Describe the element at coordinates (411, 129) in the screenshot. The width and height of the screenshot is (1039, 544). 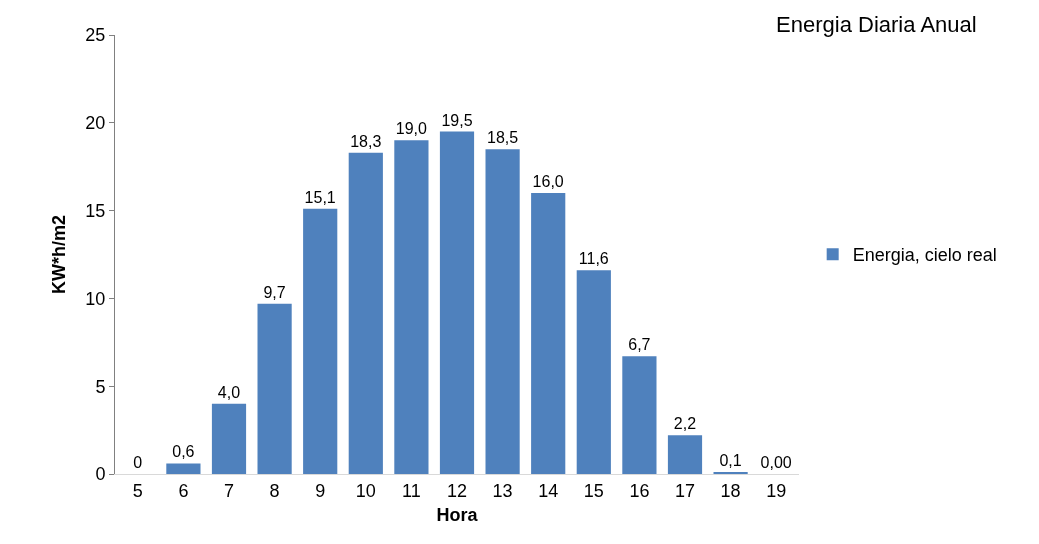
I see `data-label: 19,0` at that location.